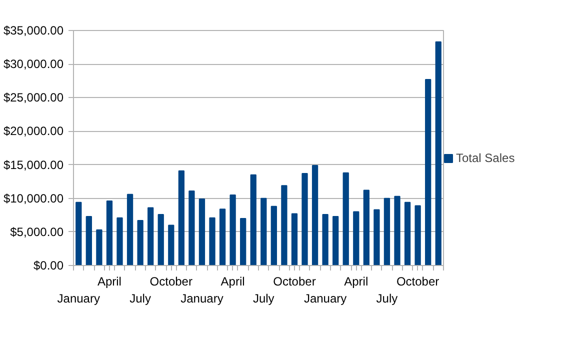  What do you see at coordinates (33, 198) in the screenshot?
I see `y-tick-label: $10,000.00` at bounding box center [33, 198].